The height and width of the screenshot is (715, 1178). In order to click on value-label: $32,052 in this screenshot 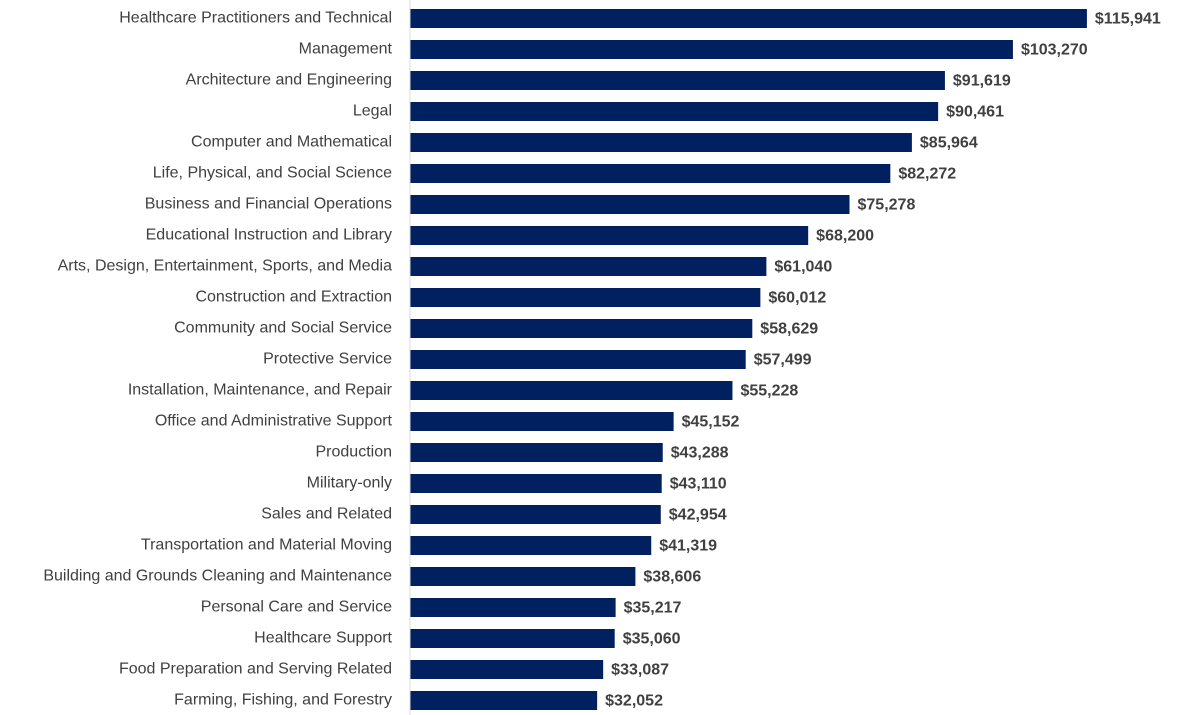, I will do `click(634, 701)`.